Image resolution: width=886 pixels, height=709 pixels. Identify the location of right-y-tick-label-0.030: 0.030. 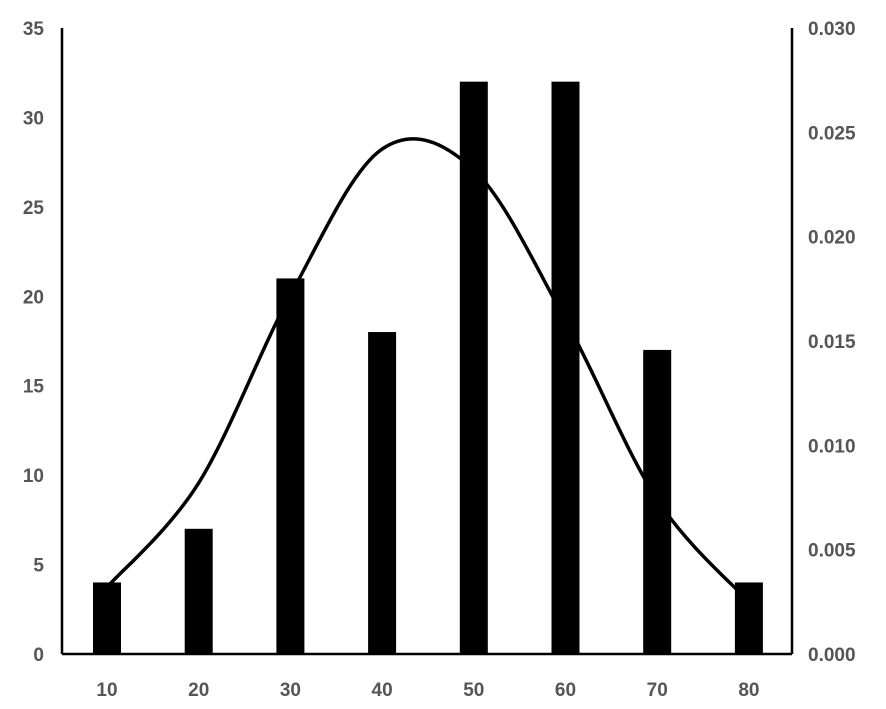
(832, 29).